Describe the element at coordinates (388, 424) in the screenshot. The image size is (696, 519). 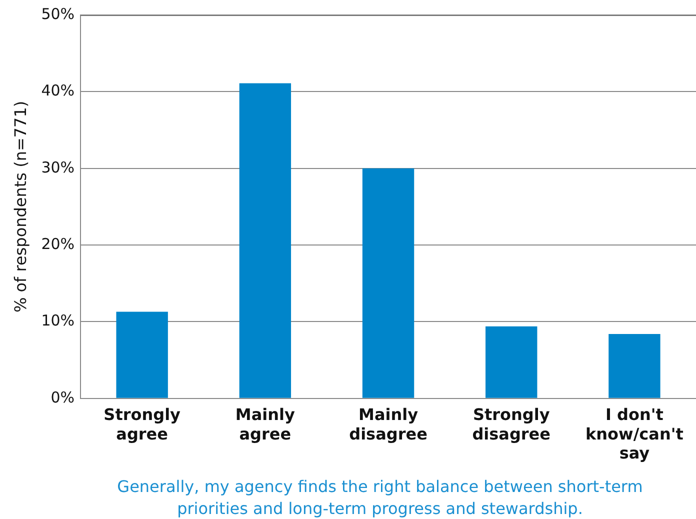
I see `x-tick-label: Mainly disagree` at that location.